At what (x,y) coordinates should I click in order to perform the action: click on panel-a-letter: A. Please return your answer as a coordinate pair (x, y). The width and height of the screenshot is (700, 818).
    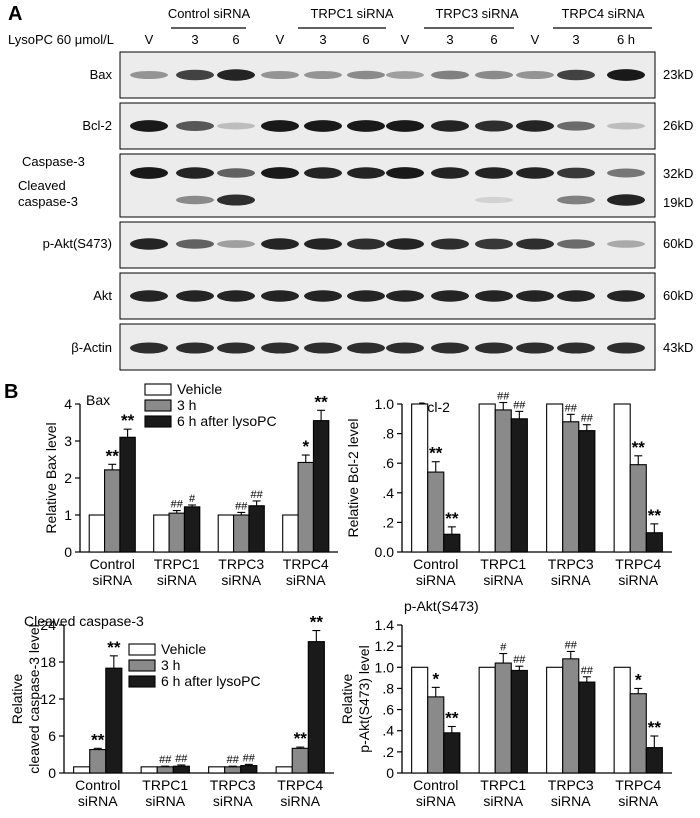
    Looking at the image, I should click on (15, 14).